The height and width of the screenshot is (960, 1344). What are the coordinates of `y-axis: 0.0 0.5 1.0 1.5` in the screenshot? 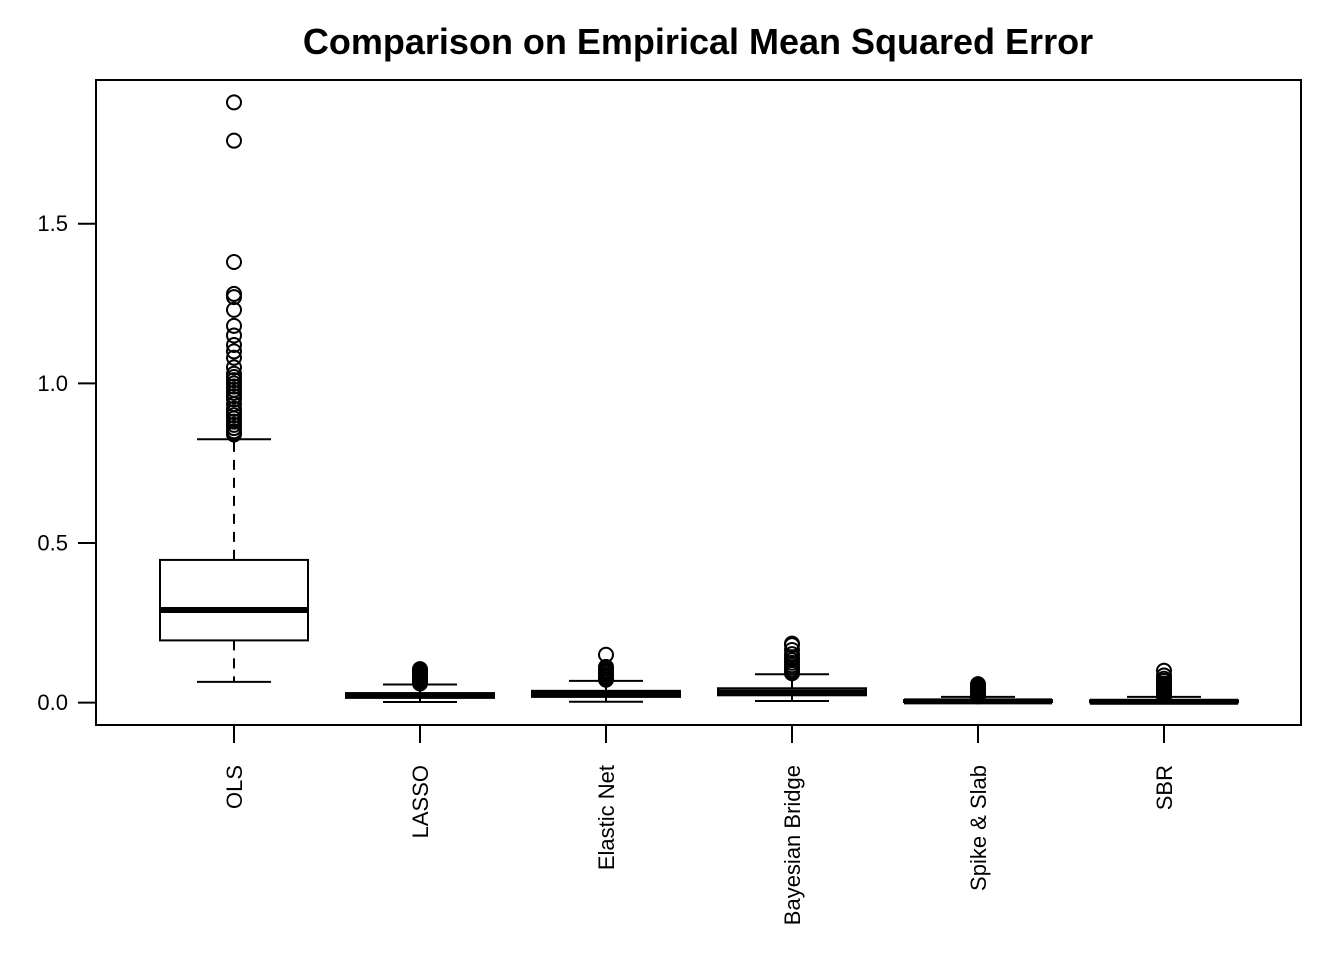 It's located at (67, 463).